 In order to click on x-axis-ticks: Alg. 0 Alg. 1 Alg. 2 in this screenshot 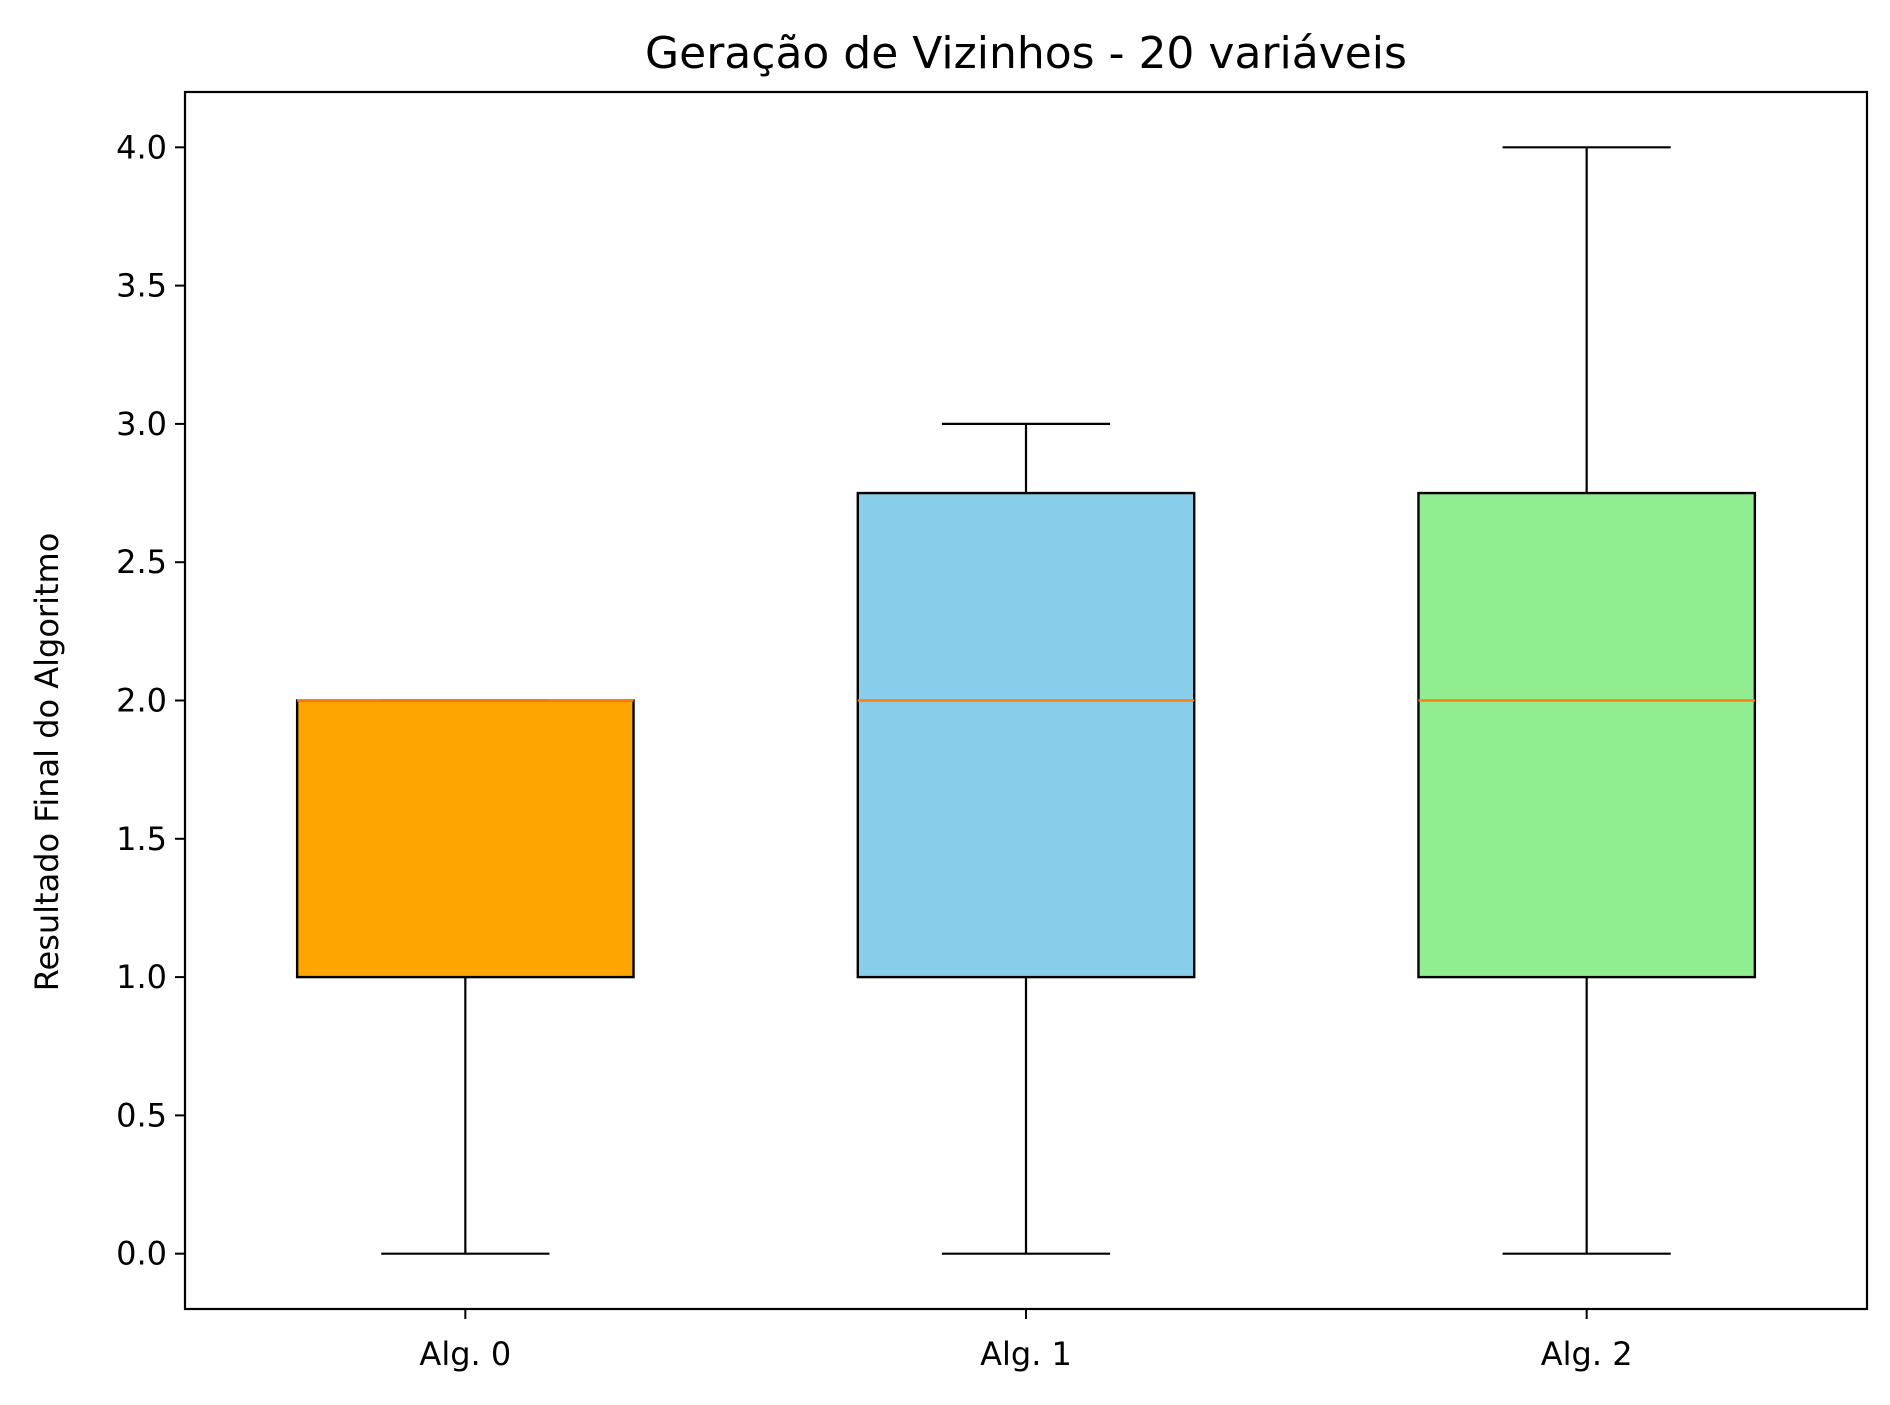, I will do `click(1026, 1341)`.